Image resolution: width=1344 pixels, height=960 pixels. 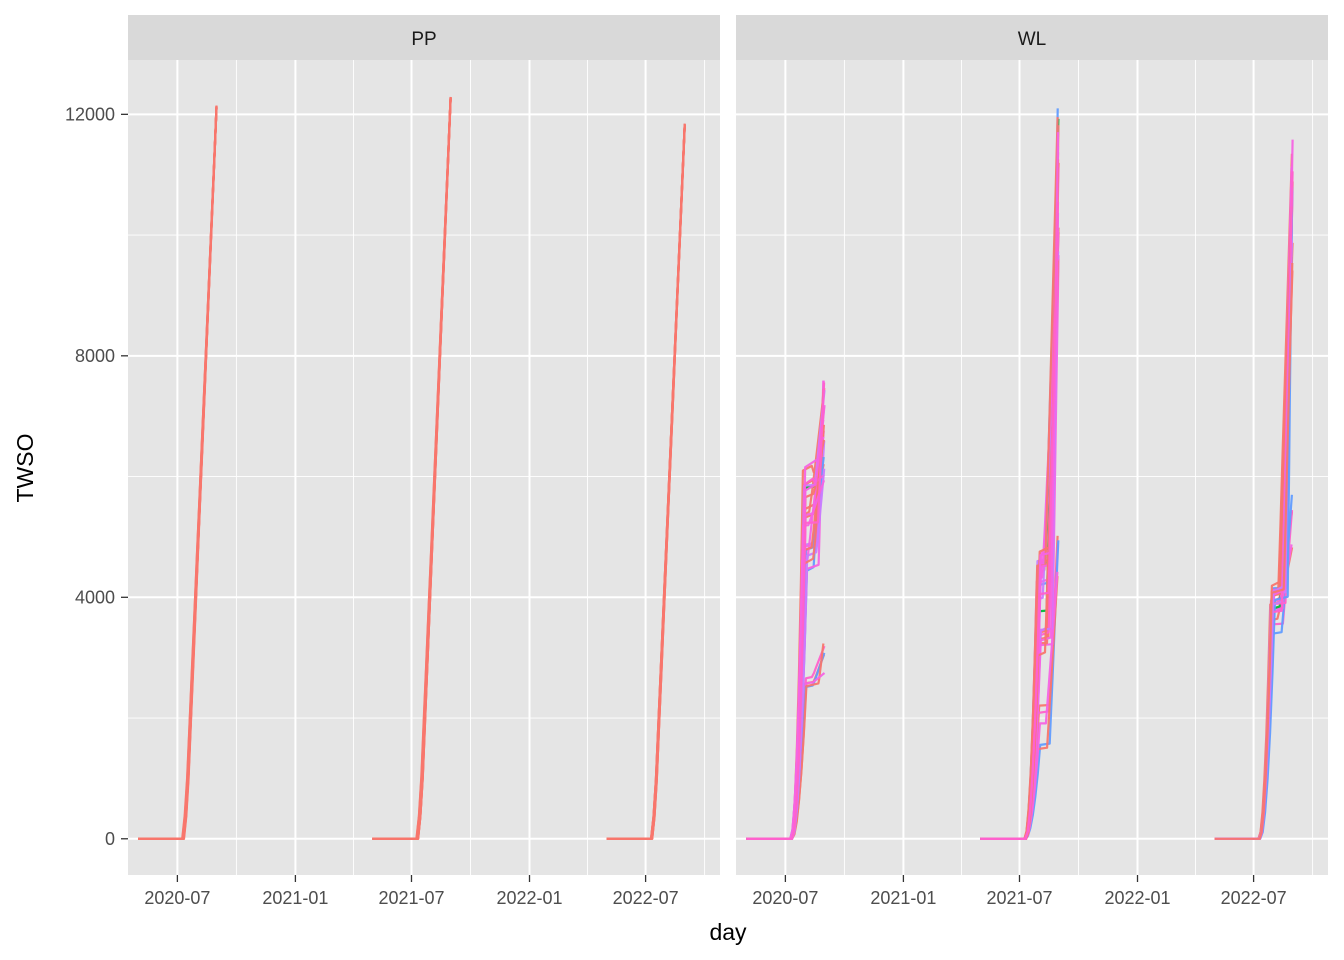 I want to click on facet-strip-label: PP, so click(x=423, y=39).